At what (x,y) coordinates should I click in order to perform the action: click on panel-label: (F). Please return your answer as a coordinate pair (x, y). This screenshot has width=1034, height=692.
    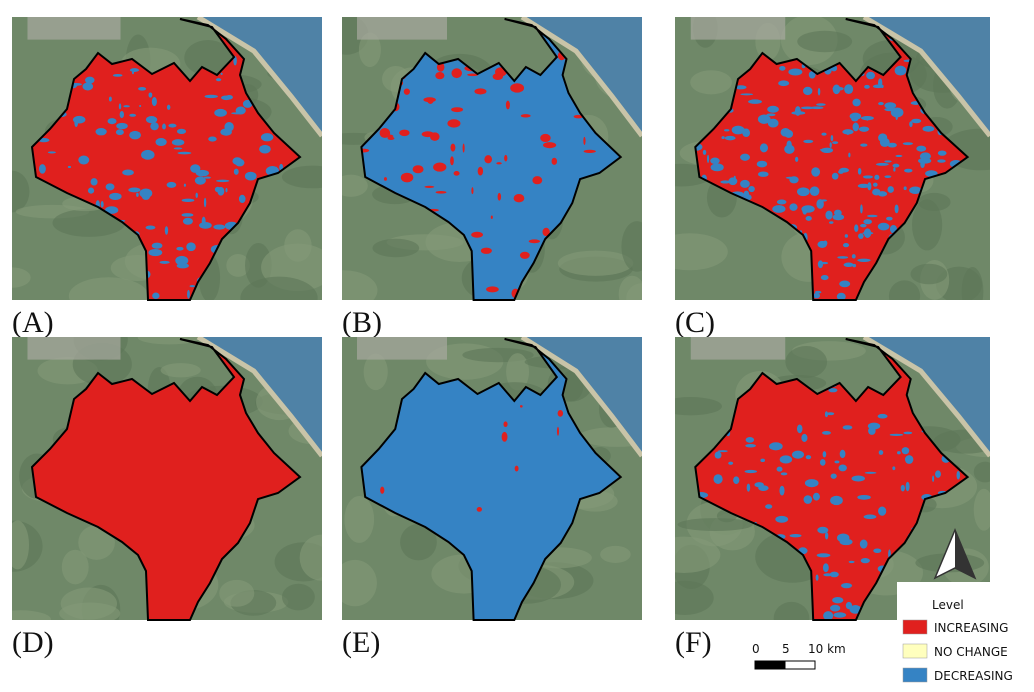
    Looking at the image, I should click on (693, 642).